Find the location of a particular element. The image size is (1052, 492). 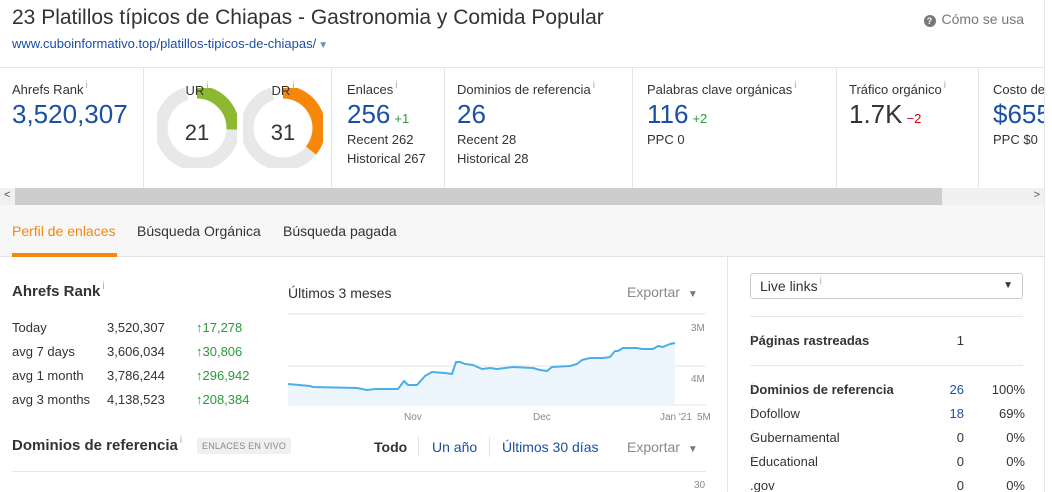

filter-ultimos-30-dias: Últimos 30 días is located at coordinates (550, 447).